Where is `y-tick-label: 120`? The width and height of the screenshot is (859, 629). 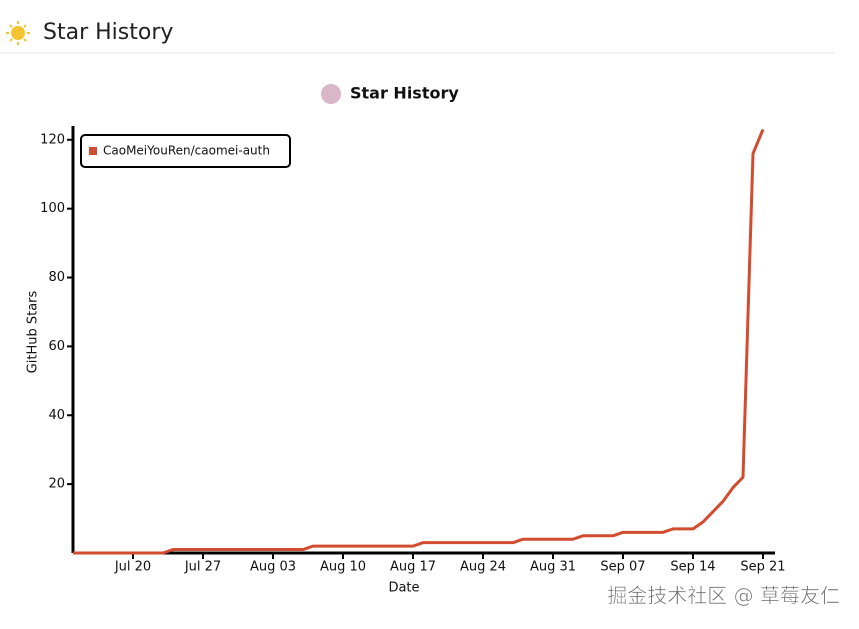
y-tick-label: 120 is located at coordinates (52, 139).